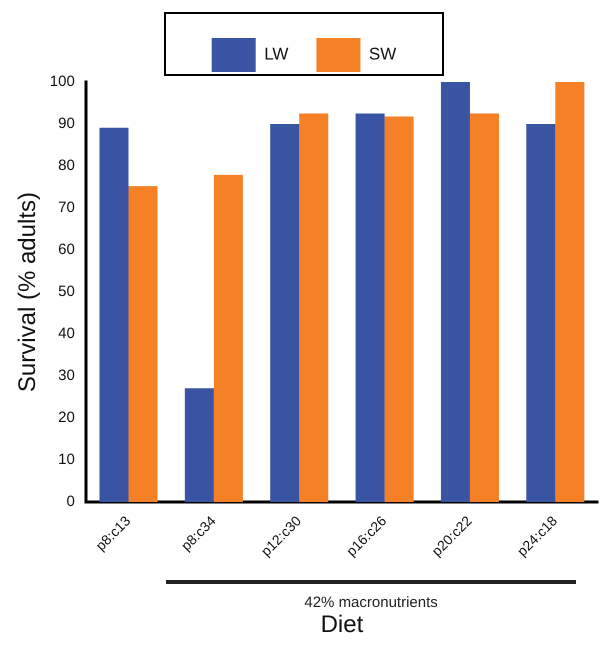 The image size is (600, 652). What do you see at coordinates (66, 333) in the screenshot?
I see `y-tick-label: 40` at bounding box center [66, 333].